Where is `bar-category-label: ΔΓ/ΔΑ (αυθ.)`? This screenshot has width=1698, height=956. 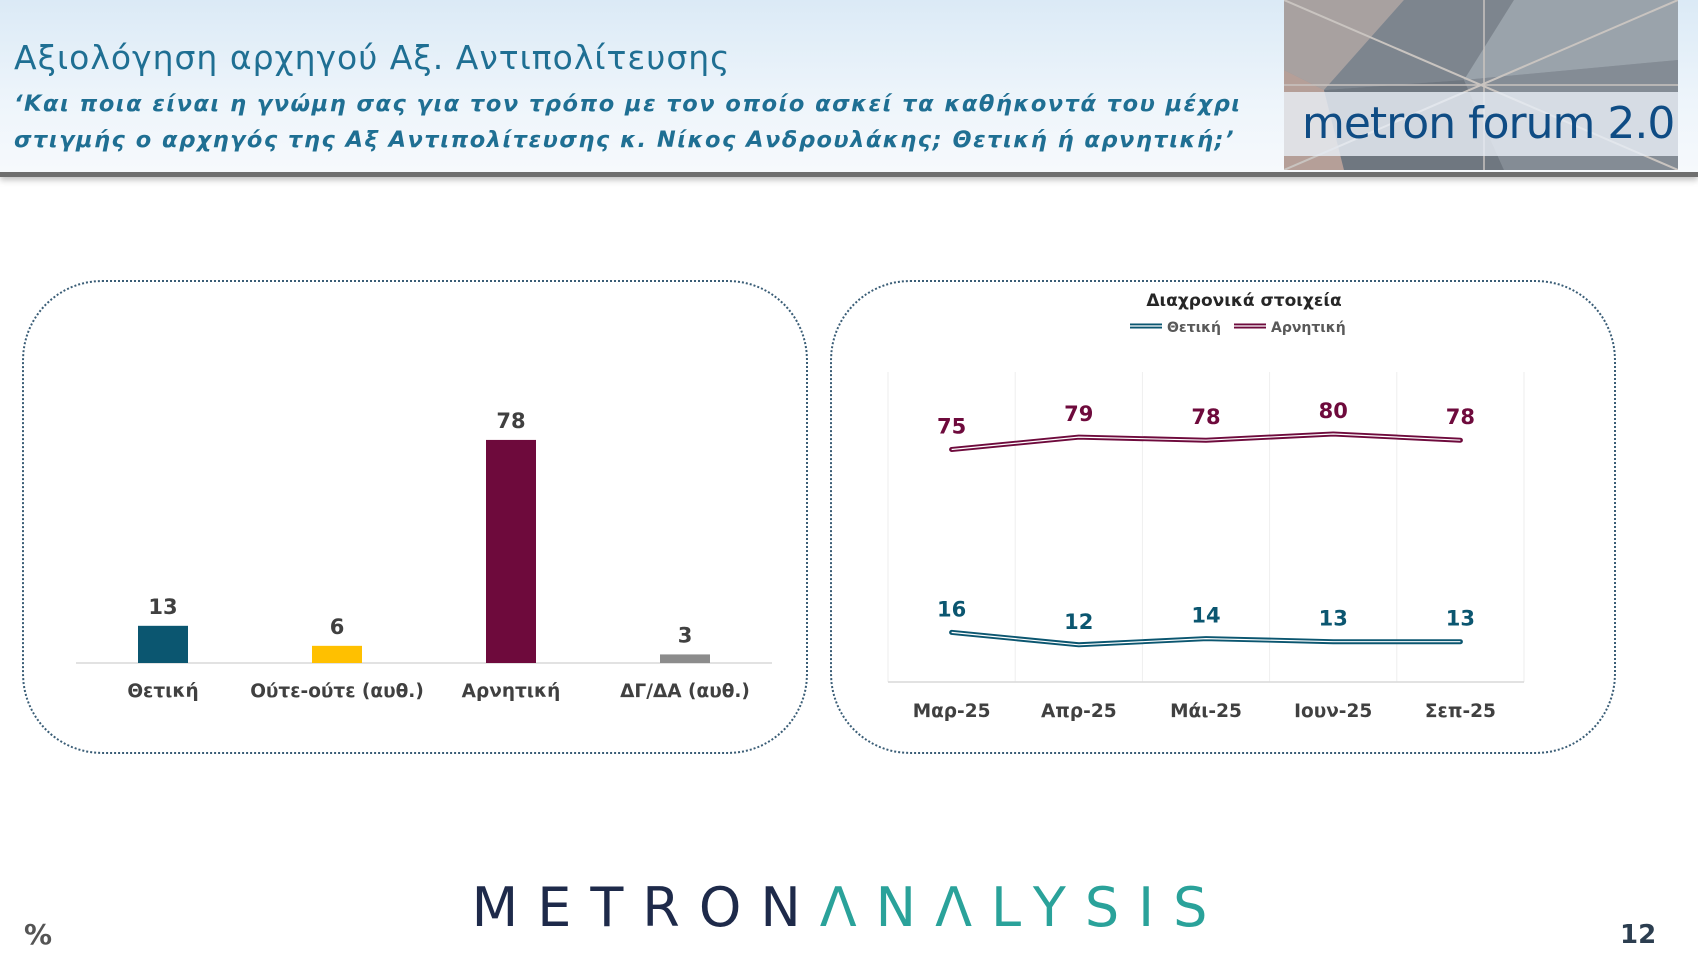 bar-category-label: ΔΓ/ΔΑ (αυθ.) is located at coordinates (685, 691).